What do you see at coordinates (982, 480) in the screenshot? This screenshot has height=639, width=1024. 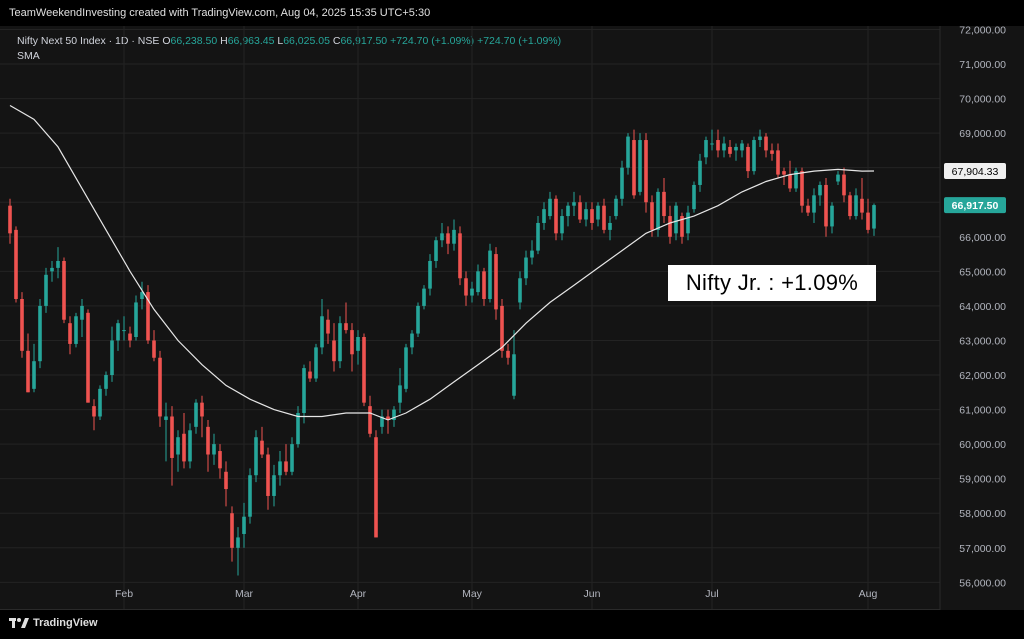 I see `y-tick-label-13: 59,000.00` at bounding box center [982, 480].